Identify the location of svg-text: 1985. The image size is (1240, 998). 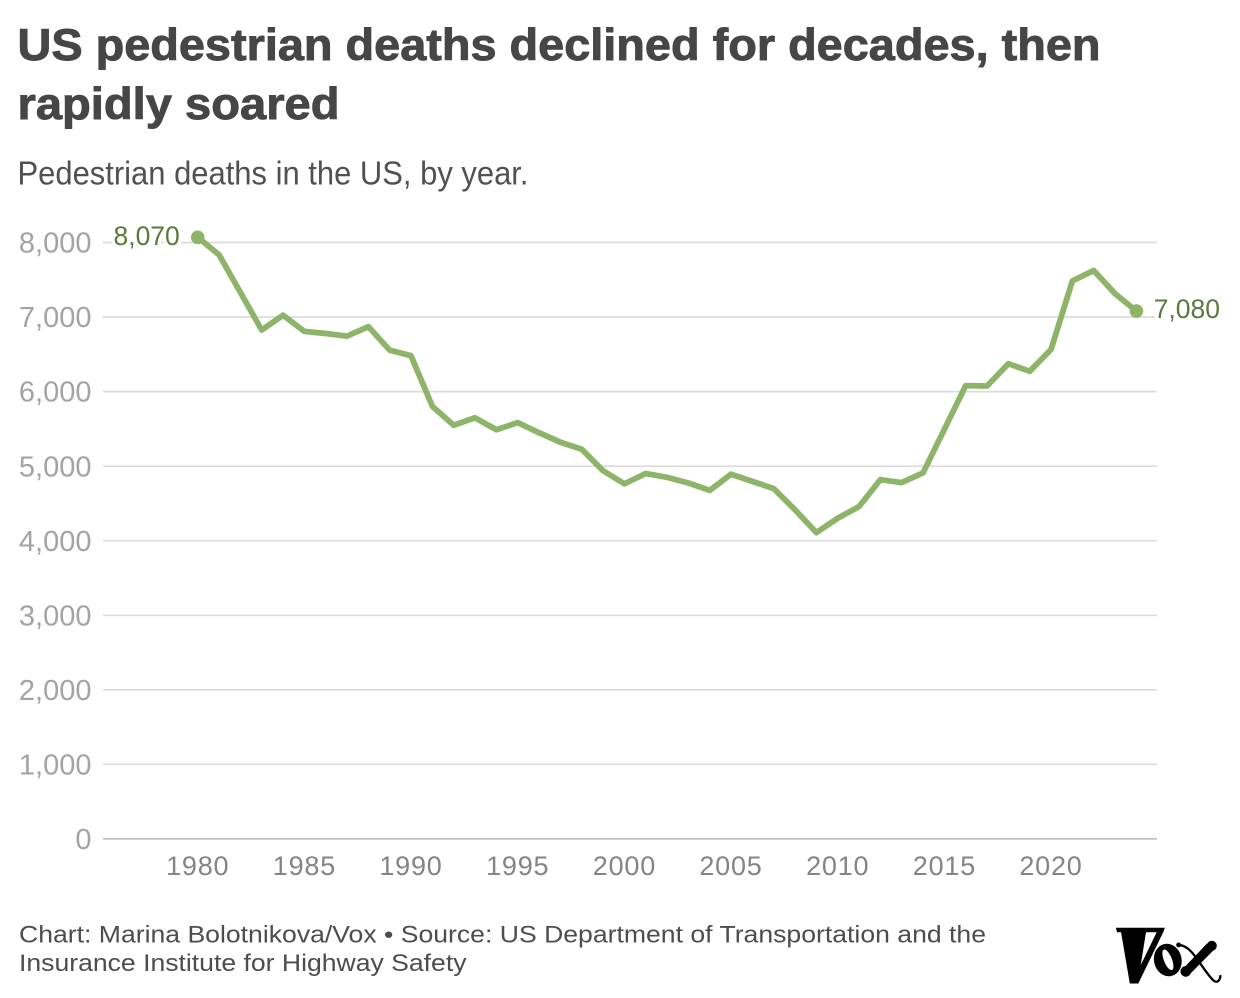
(304, 866).